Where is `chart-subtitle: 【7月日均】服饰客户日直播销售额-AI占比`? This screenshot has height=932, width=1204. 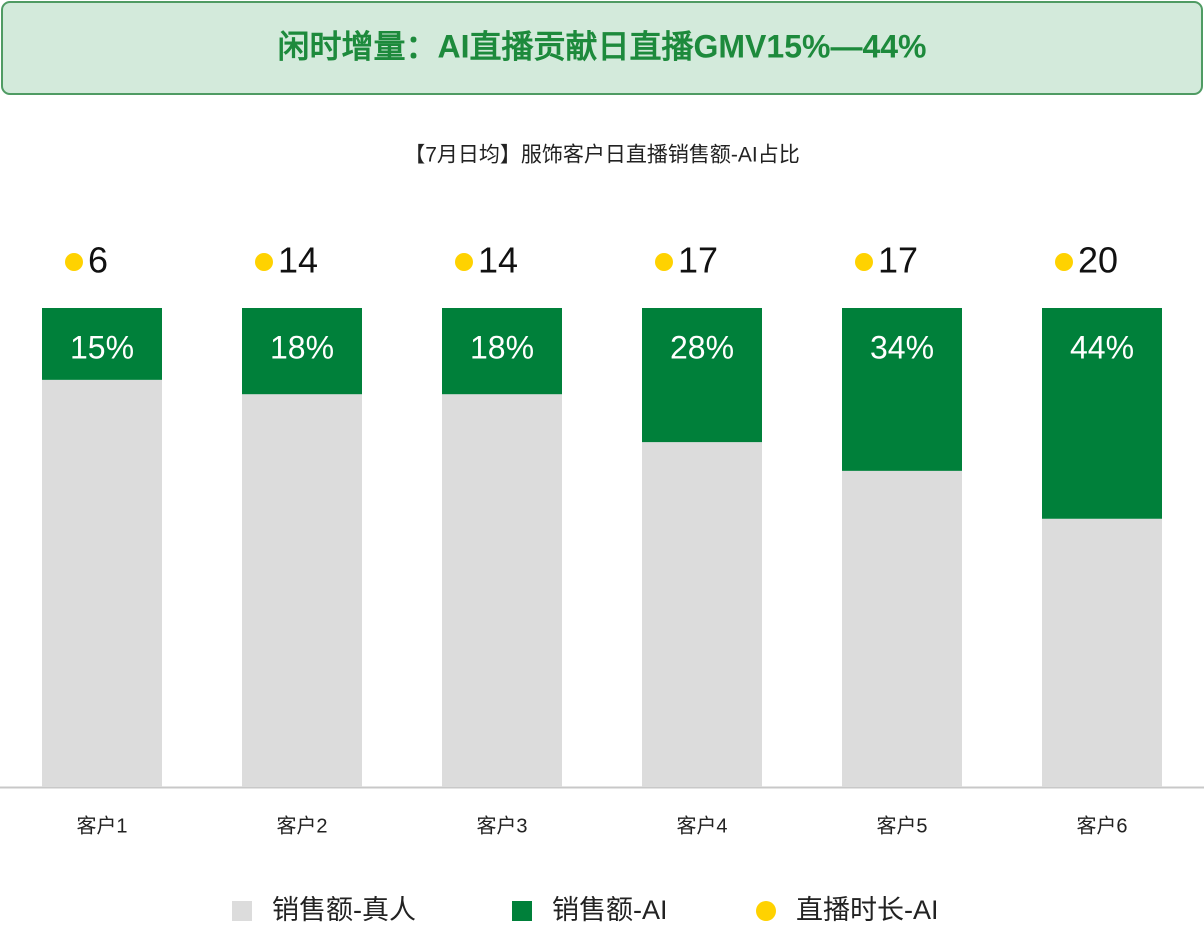
chart-subtitle: 【7月日均】服饰客户日直播销售额-AI占比 is located at coordinates (602, 155).